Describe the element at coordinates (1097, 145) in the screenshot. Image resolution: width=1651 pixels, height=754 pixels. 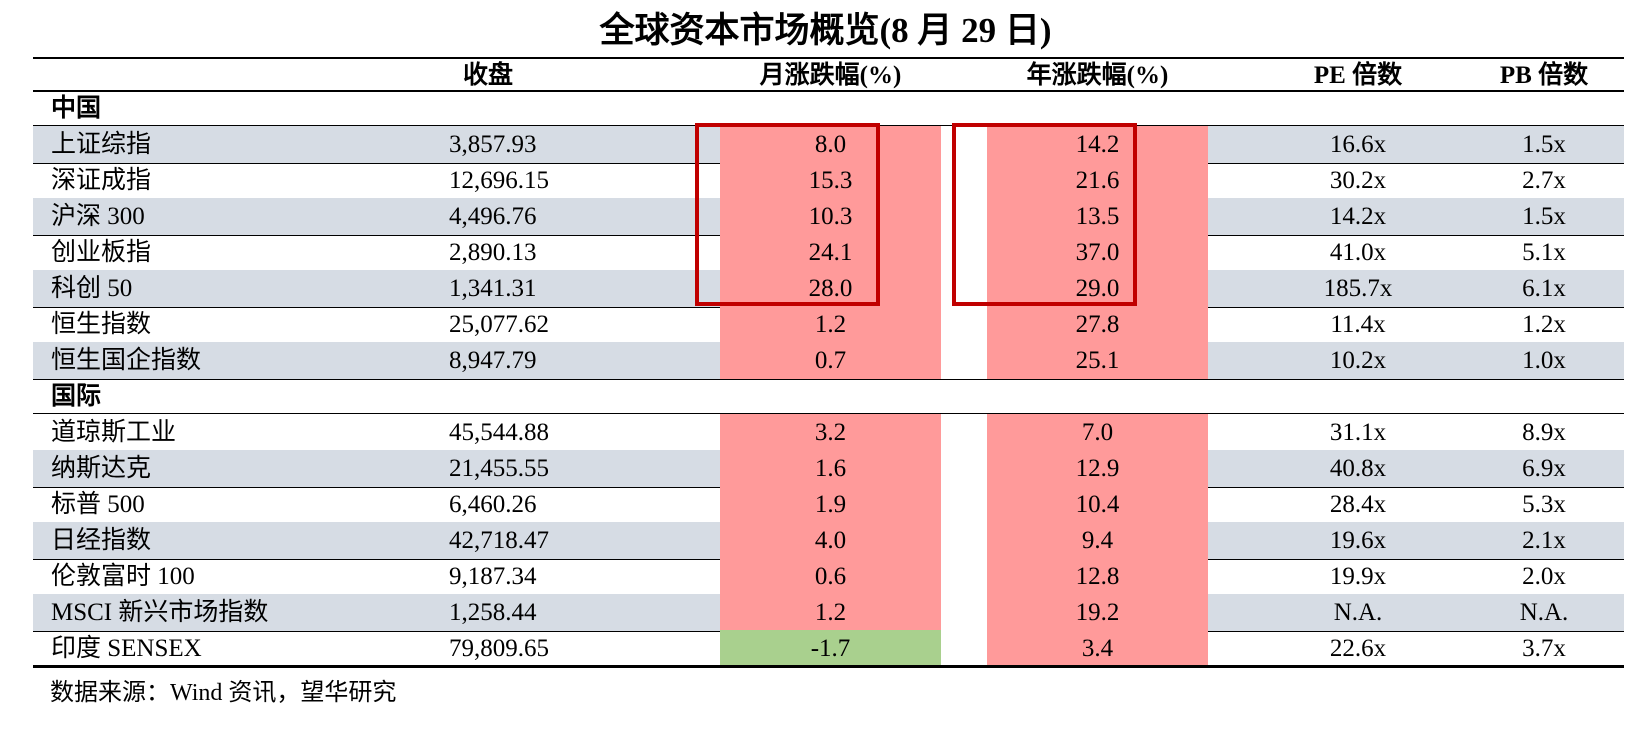
I see `year-change-value: 14.2` at that location.